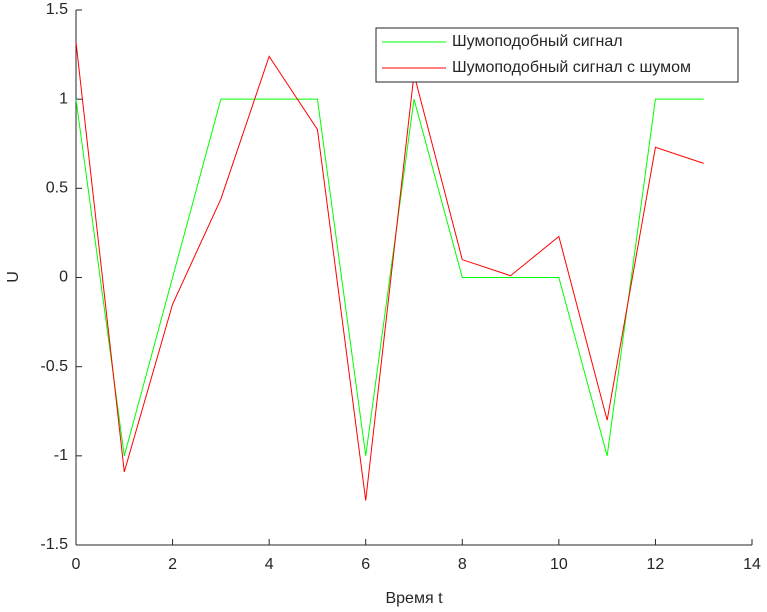 This screenshot has height=612, width=767. Describe the element at coordinates (462, 564) in the screenshot. I see `x-tick-label: 8` at that location.